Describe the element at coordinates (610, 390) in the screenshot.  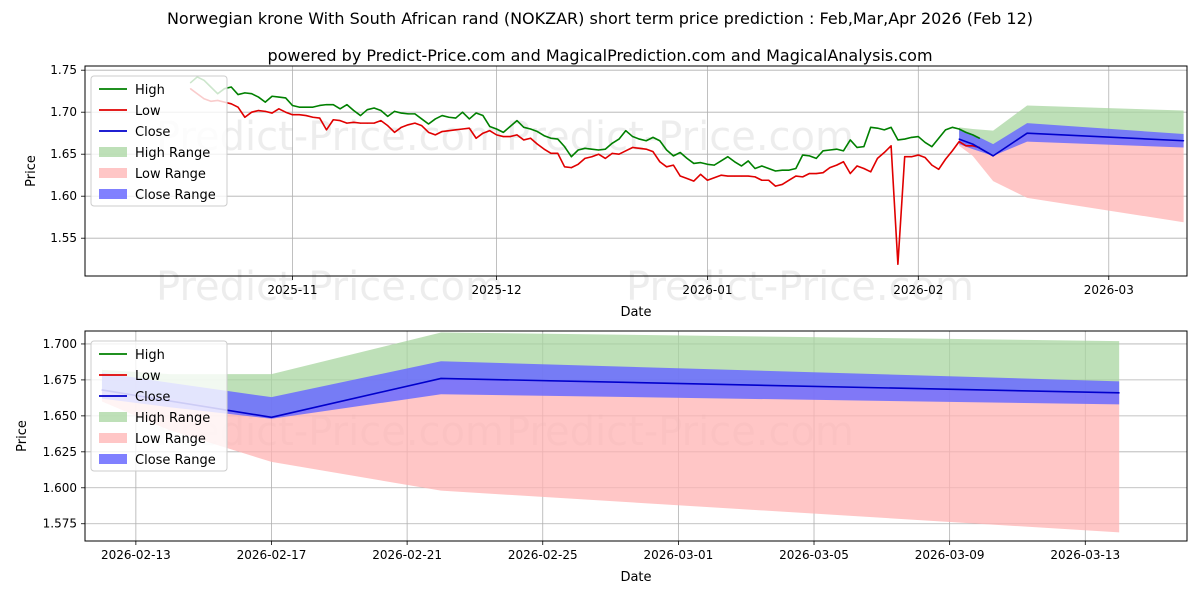
I see `close-range-band` at that location.